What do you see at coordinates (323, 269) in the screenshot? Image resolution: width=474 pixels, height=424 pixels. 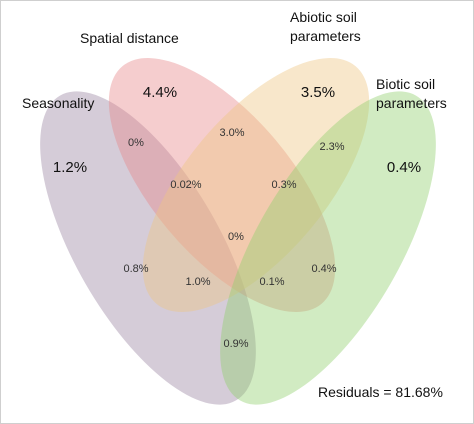 I see `region-spatial-biotic: 0.4%` at bounding box center [323, 269].